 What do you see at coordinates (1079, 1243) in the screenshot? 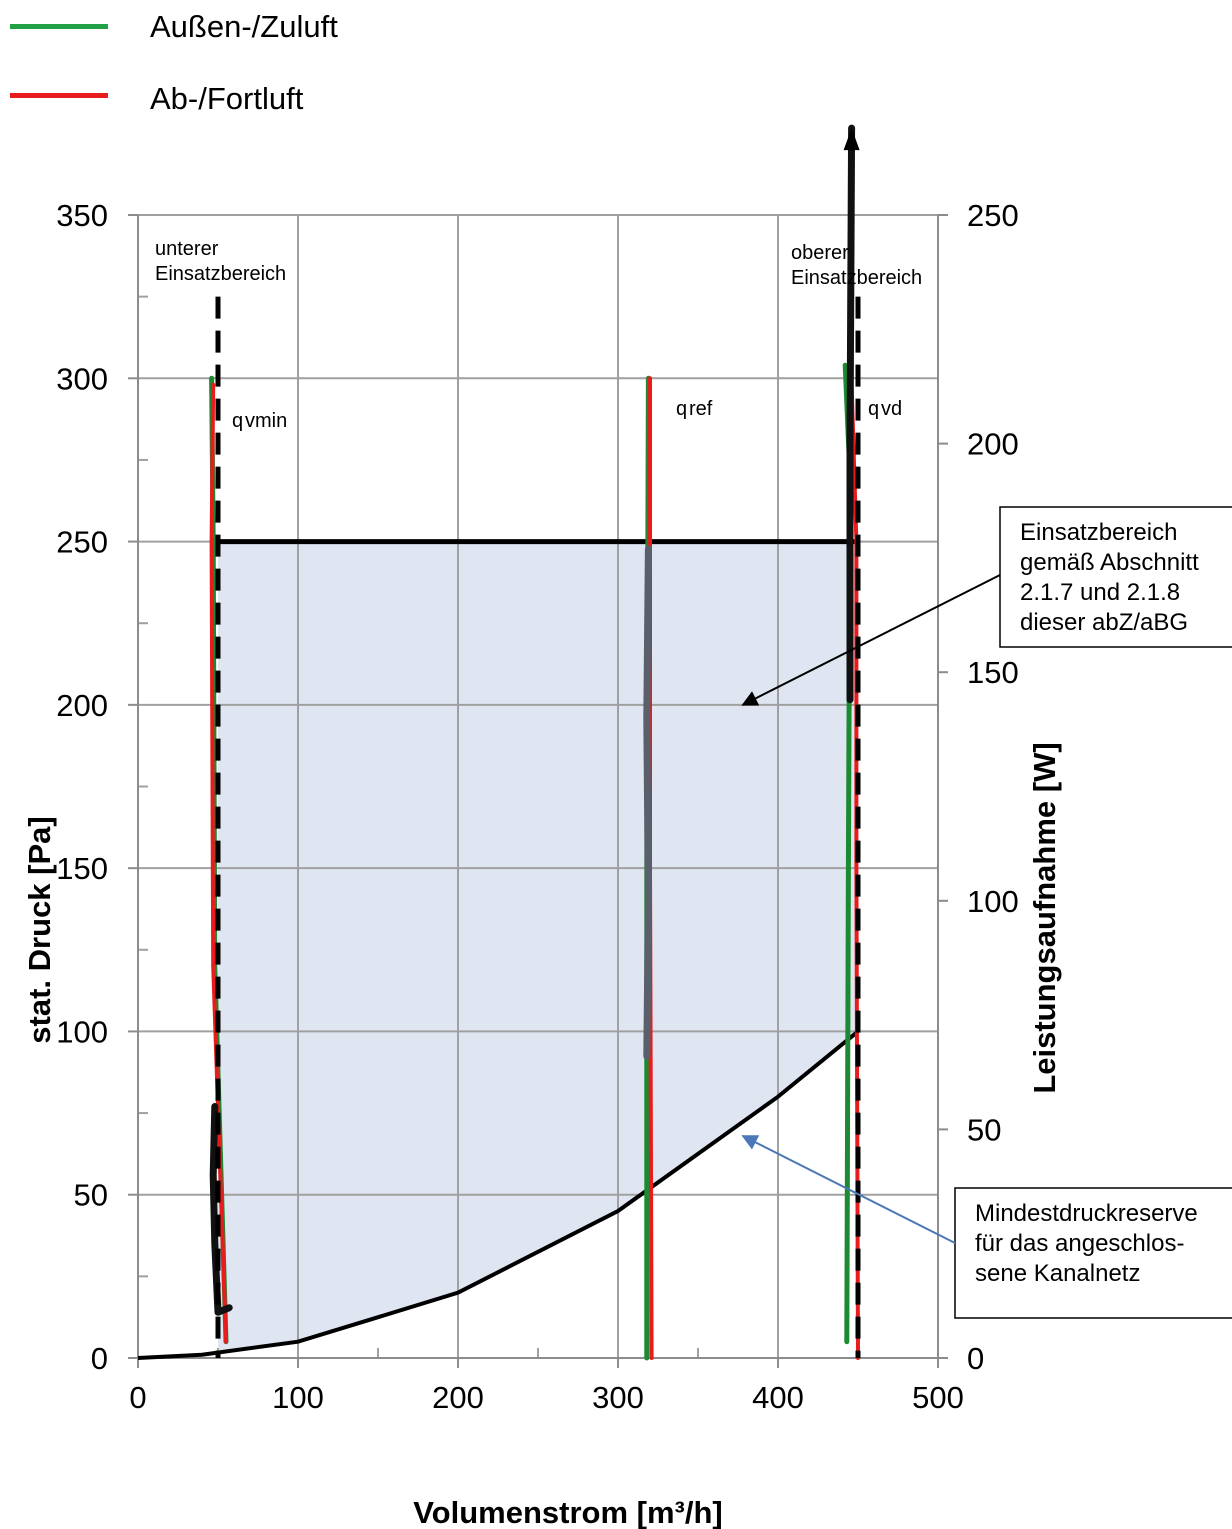
I see `annotation-text: für das angeschlos-` at bounding box center [1079, 1243].